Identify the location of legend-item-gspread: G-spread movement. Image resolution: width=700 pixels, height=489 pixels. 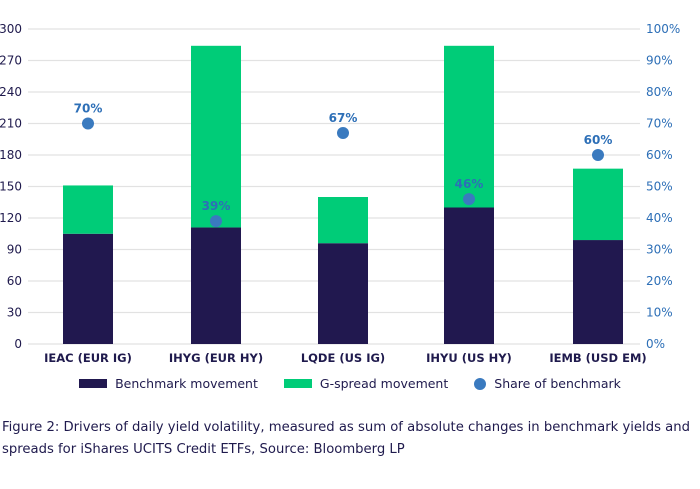
(366, 383).